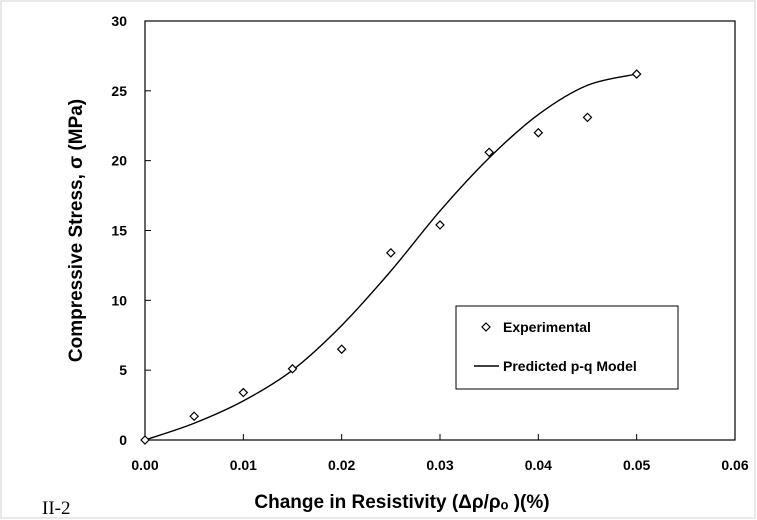 Image resolution: width=757 pixels, height=520 pixels. I want to click on legend-experimental-marker, so click(486, 327).